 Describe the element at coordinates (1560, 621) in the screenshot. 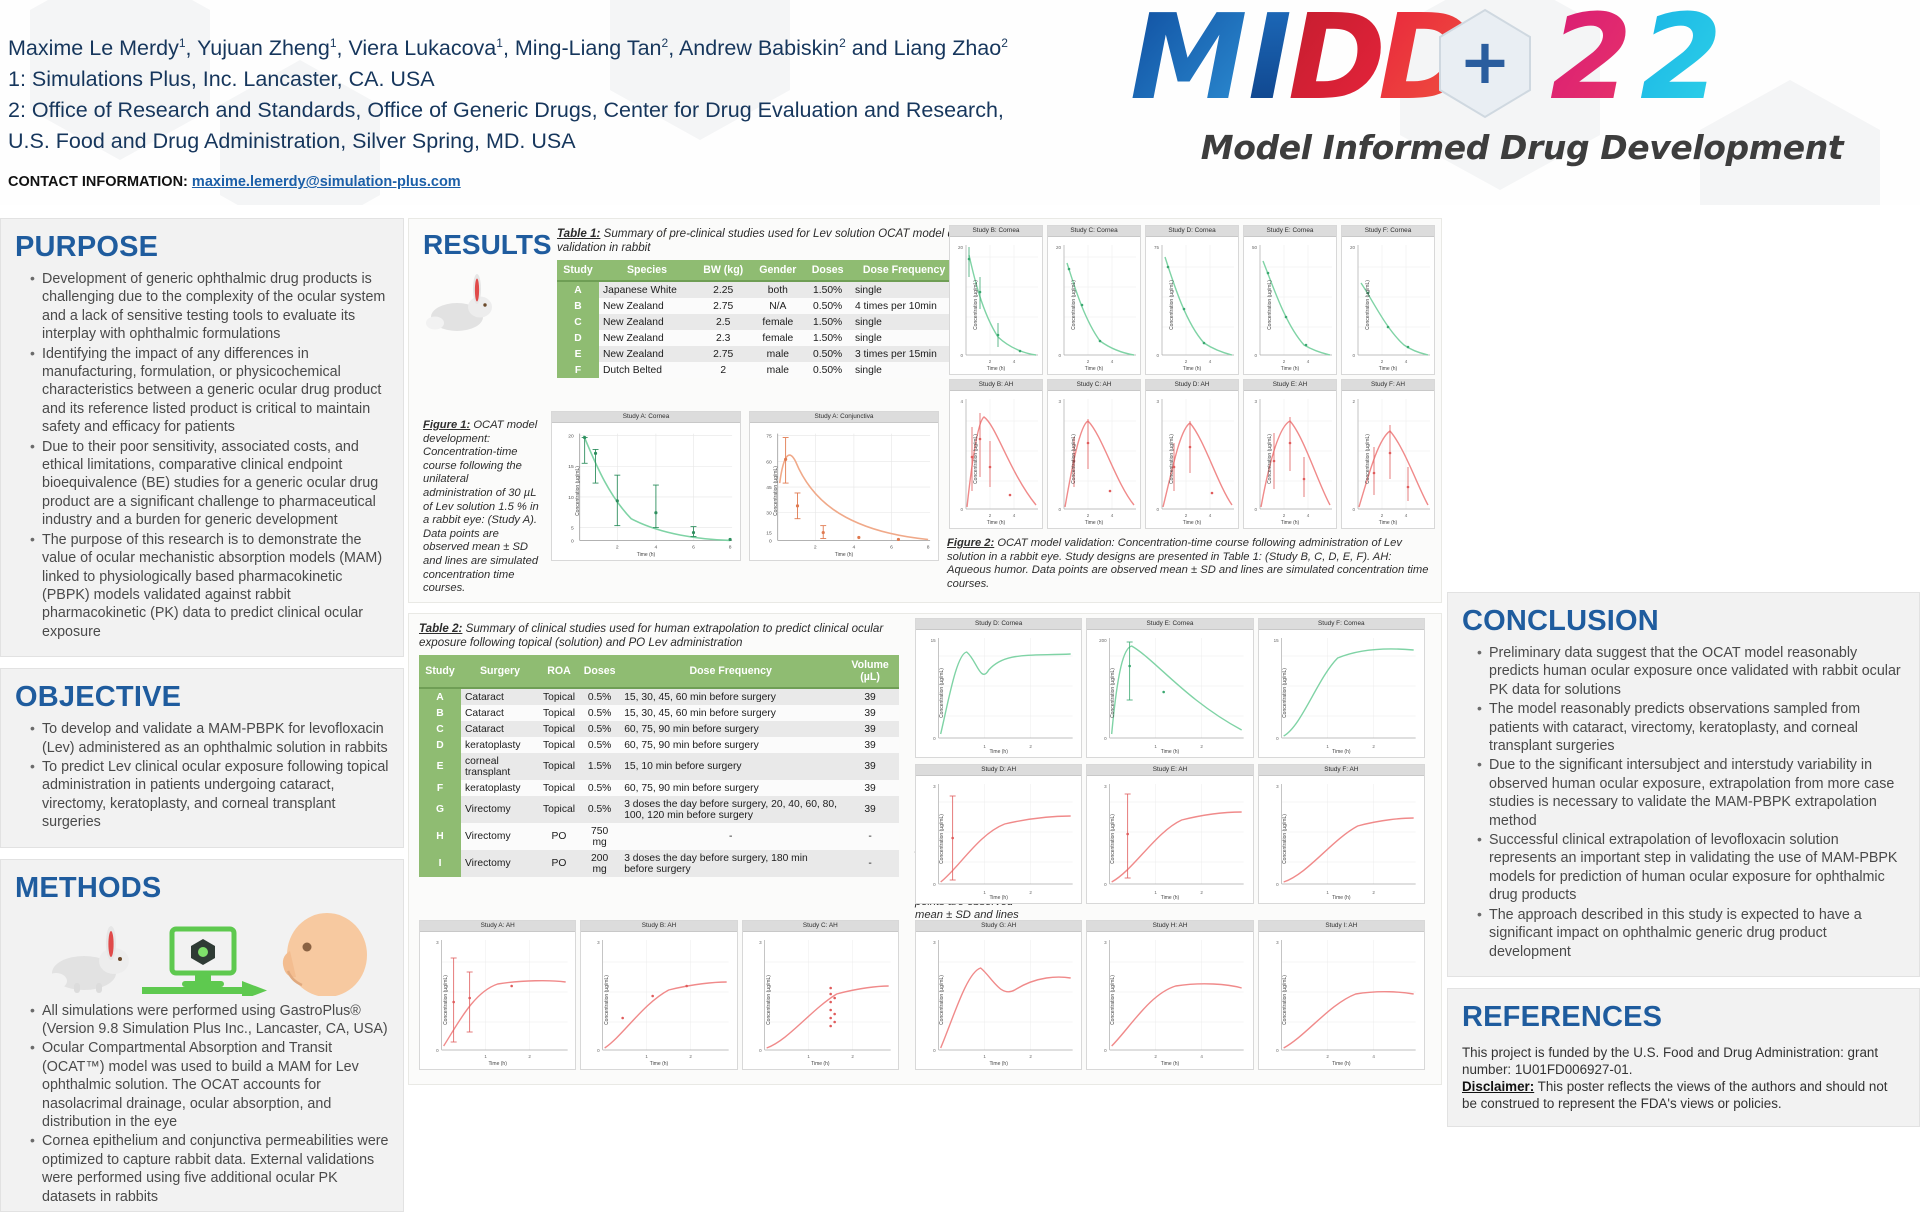

I see `conclusion-title: CONCLUSION` at that location.